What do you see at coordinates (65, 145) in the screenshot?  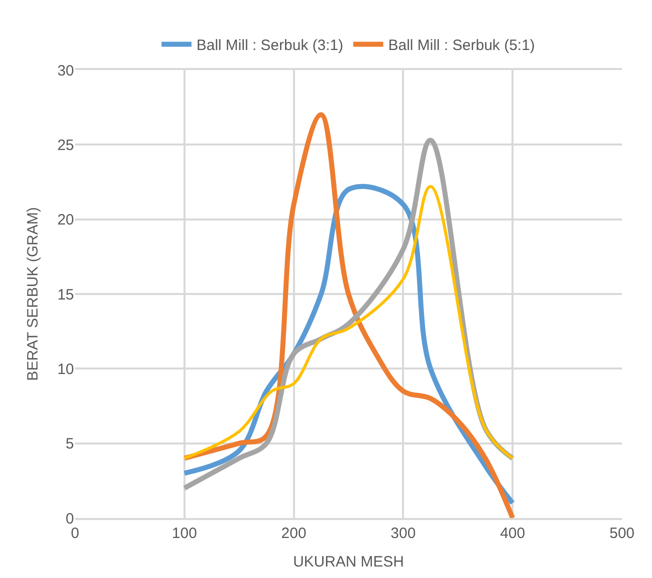 I see `y-tick-label: 25` at bounding box center [65, 145].